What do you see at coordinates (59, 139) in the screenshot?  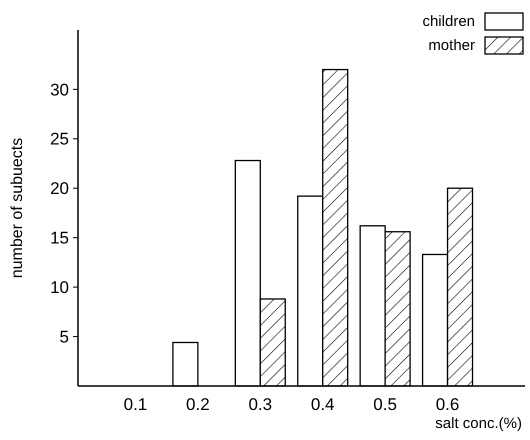 I see `y-tick-label: 25` at bounding box center [59, 139].